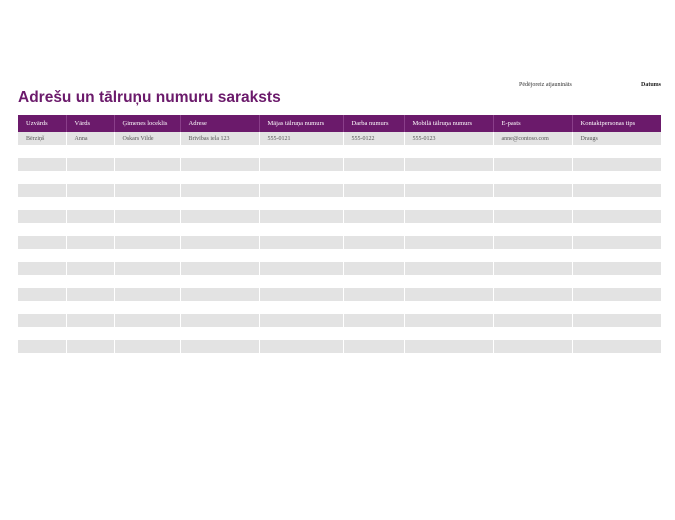  I want to click on column-header-last-name: Uzvārds, so click(42, 123).